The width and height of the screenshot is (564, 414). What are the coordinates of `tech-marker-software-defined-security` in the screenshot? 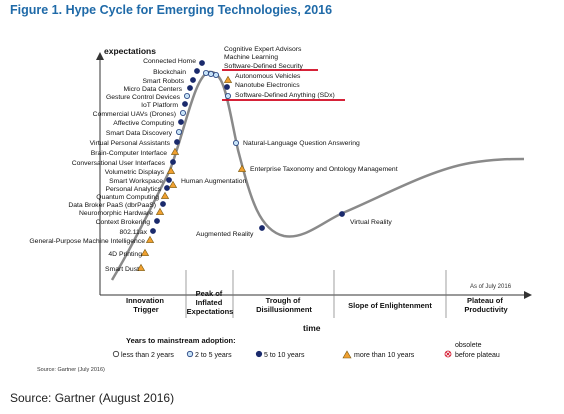 It's located at (215, 75).